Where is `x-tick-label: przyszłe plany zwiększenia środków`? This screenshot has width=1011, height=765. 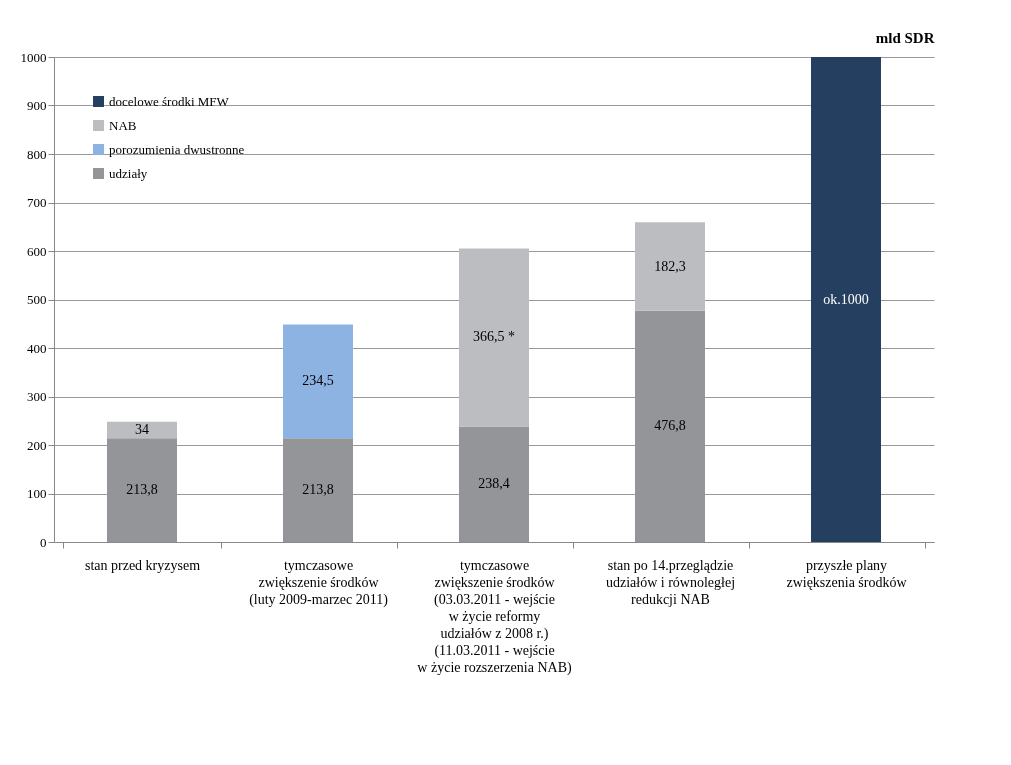
x-tick-label: przyszłe plany zwiększenia środków is located at coordinates (847, 573).